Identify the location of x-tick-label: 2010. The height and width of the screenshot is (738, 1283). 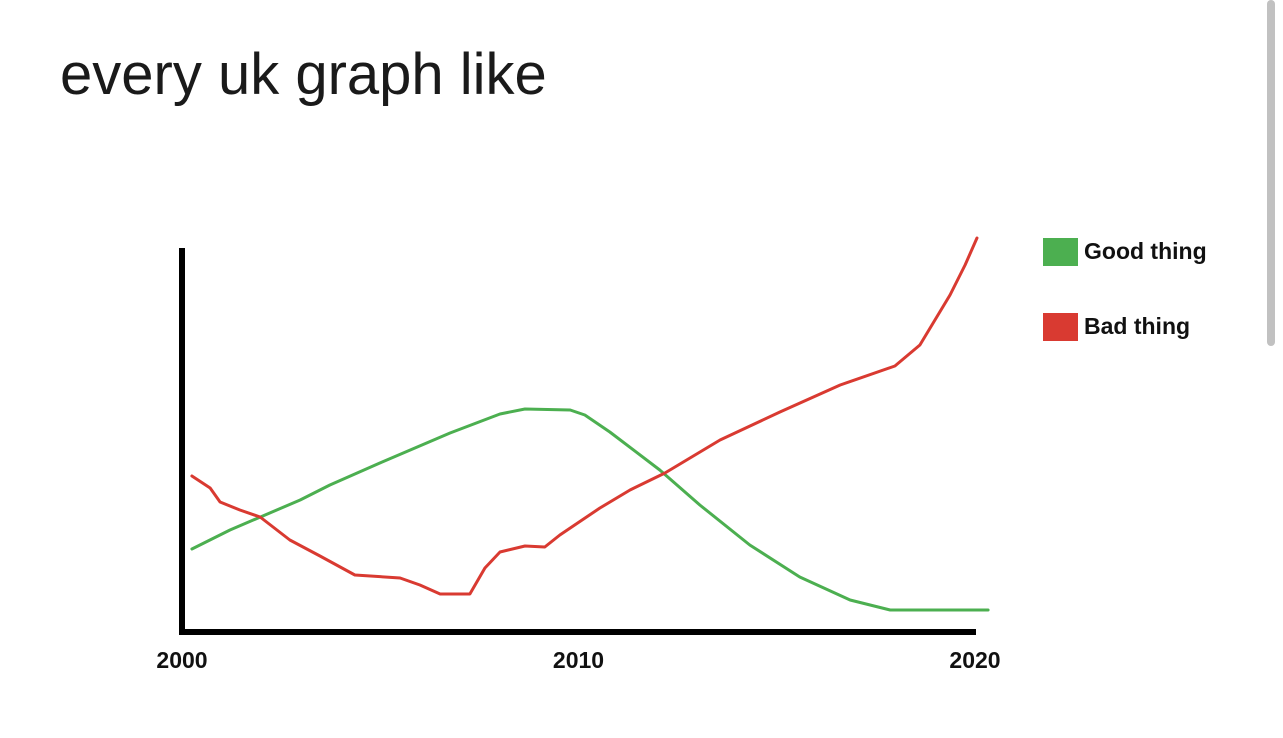
(578, 660).